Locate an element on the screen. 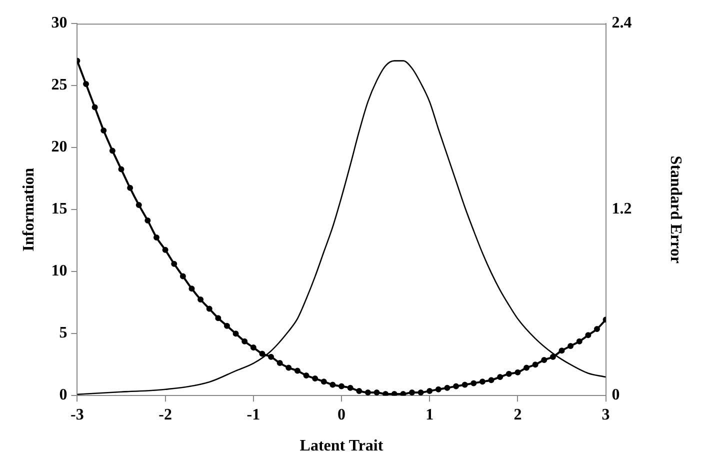  x-tick-label: 0 is located at coordinates (342, 415).